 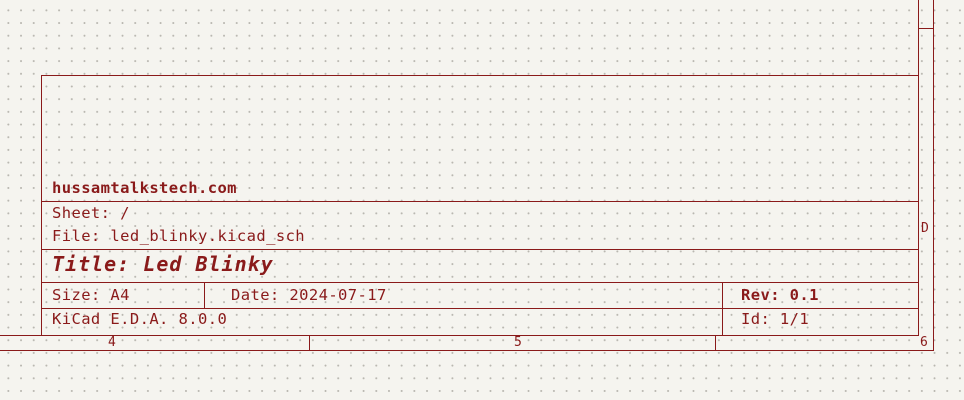 I want to click on sheet-path: Sheet: /, so click(x=91, y=213).